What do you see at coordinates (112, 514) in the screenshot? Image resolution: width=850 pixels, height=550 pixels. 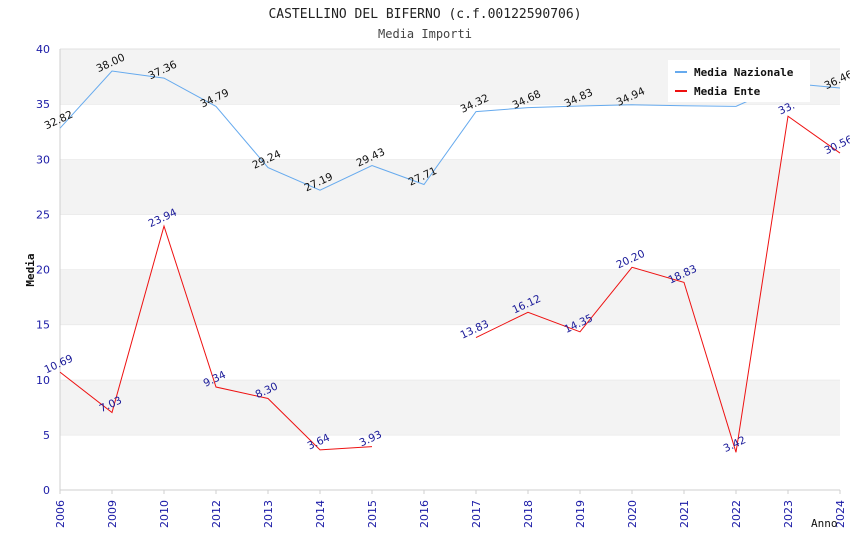 I see `x-tick-label: 2009` at bounding box center [112, 514].